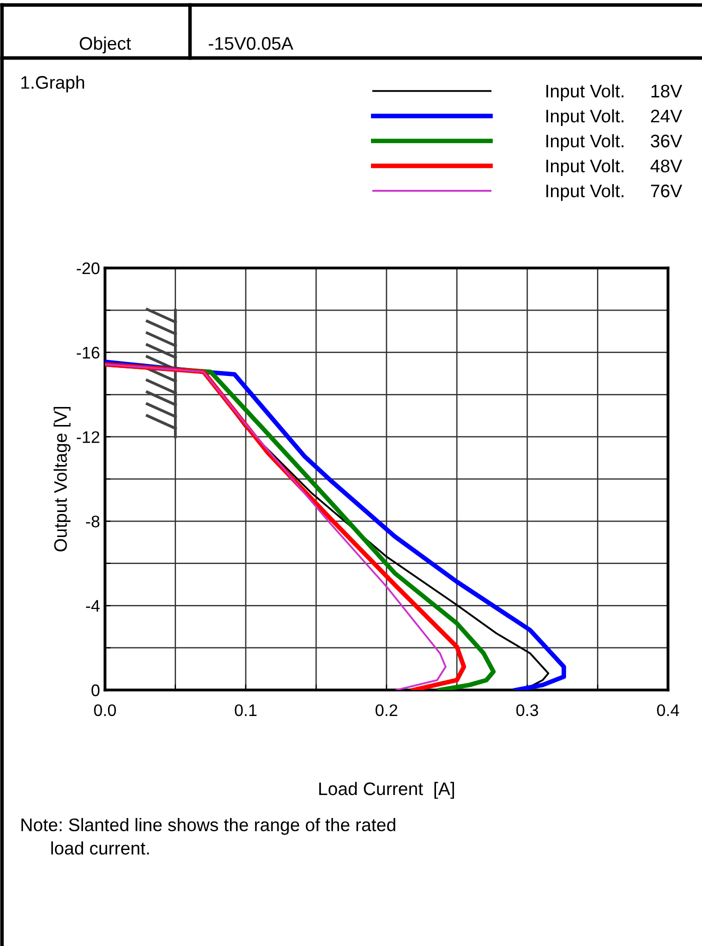 The width and height of the screenshot is (702, 946). Describe the element at coordinates (614, 142) in the screenshot. I see `text: Input Volt. 36V` at that location.